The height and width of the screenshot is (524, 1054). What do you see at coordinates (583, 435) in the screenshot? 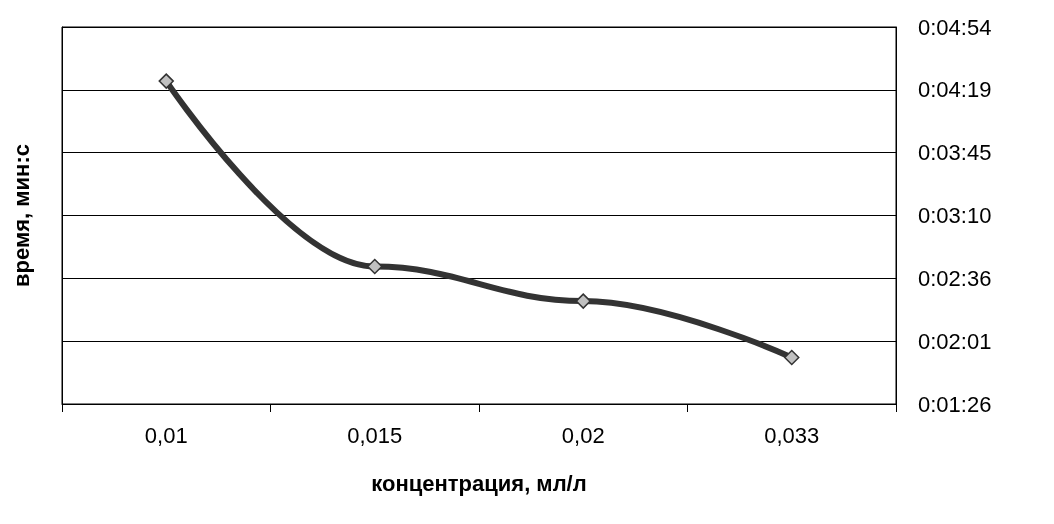
I see `x-tick-label: 0,02` at bounding box center [583, 435].